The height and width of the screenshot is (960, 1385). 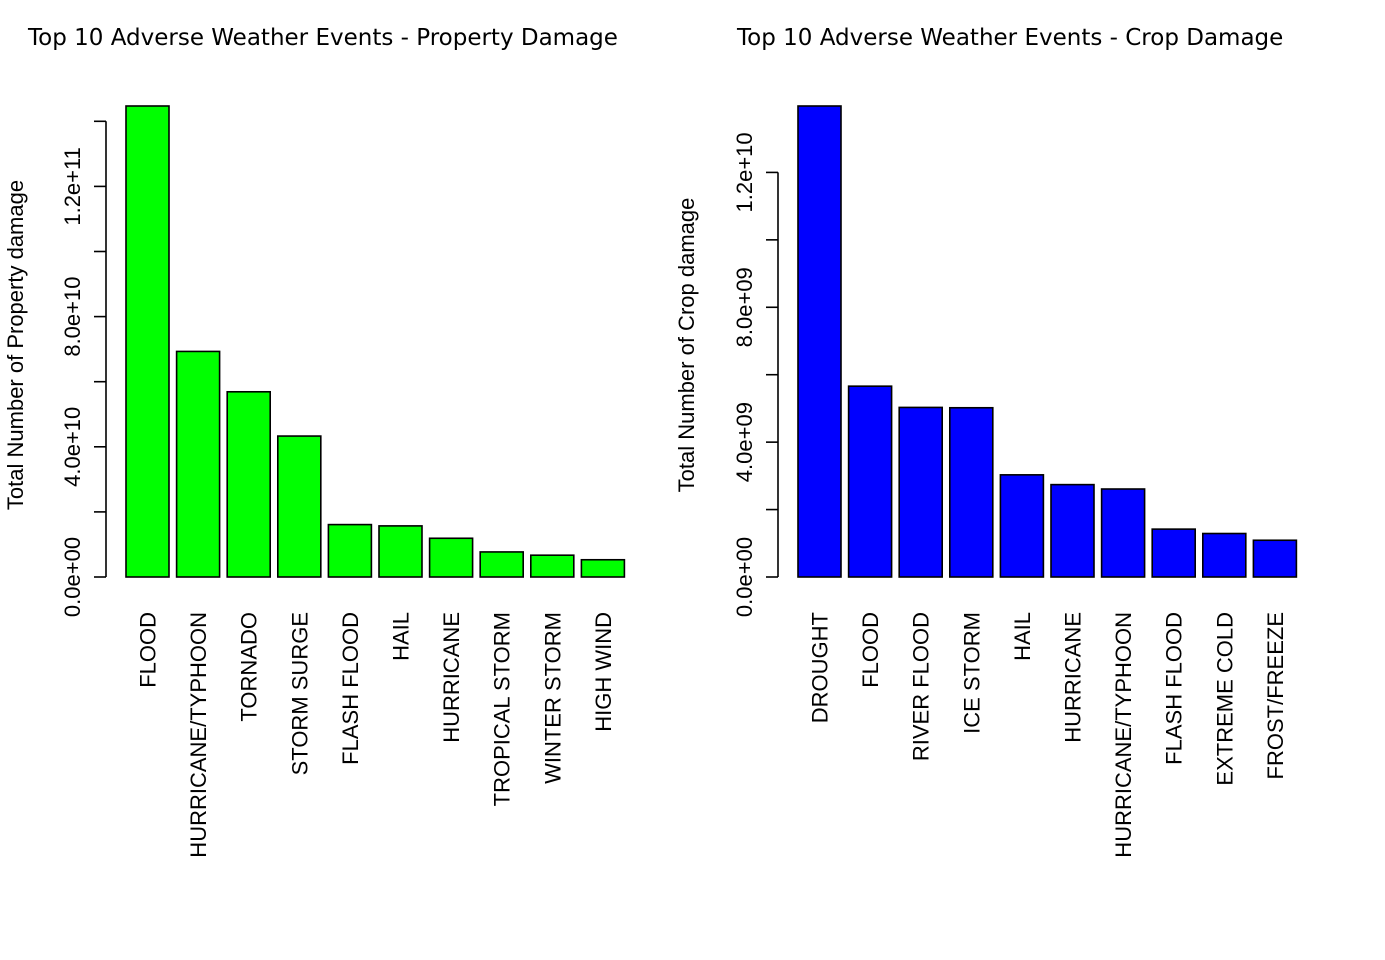 What do you see at coordinates (744, 172) in the screenshot?
I see `crop-y-tick-label: 1.2e+10` at bounding box center [744, 172].